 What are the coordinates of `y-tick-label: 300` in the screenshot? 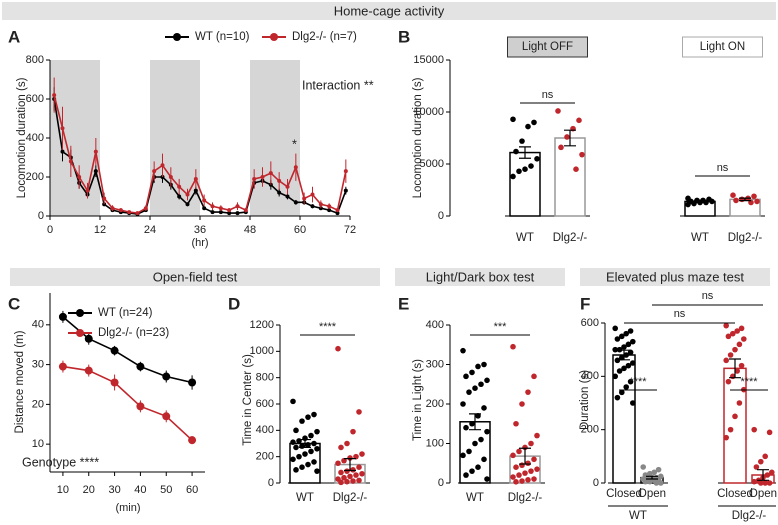 It's located at (435, 364).